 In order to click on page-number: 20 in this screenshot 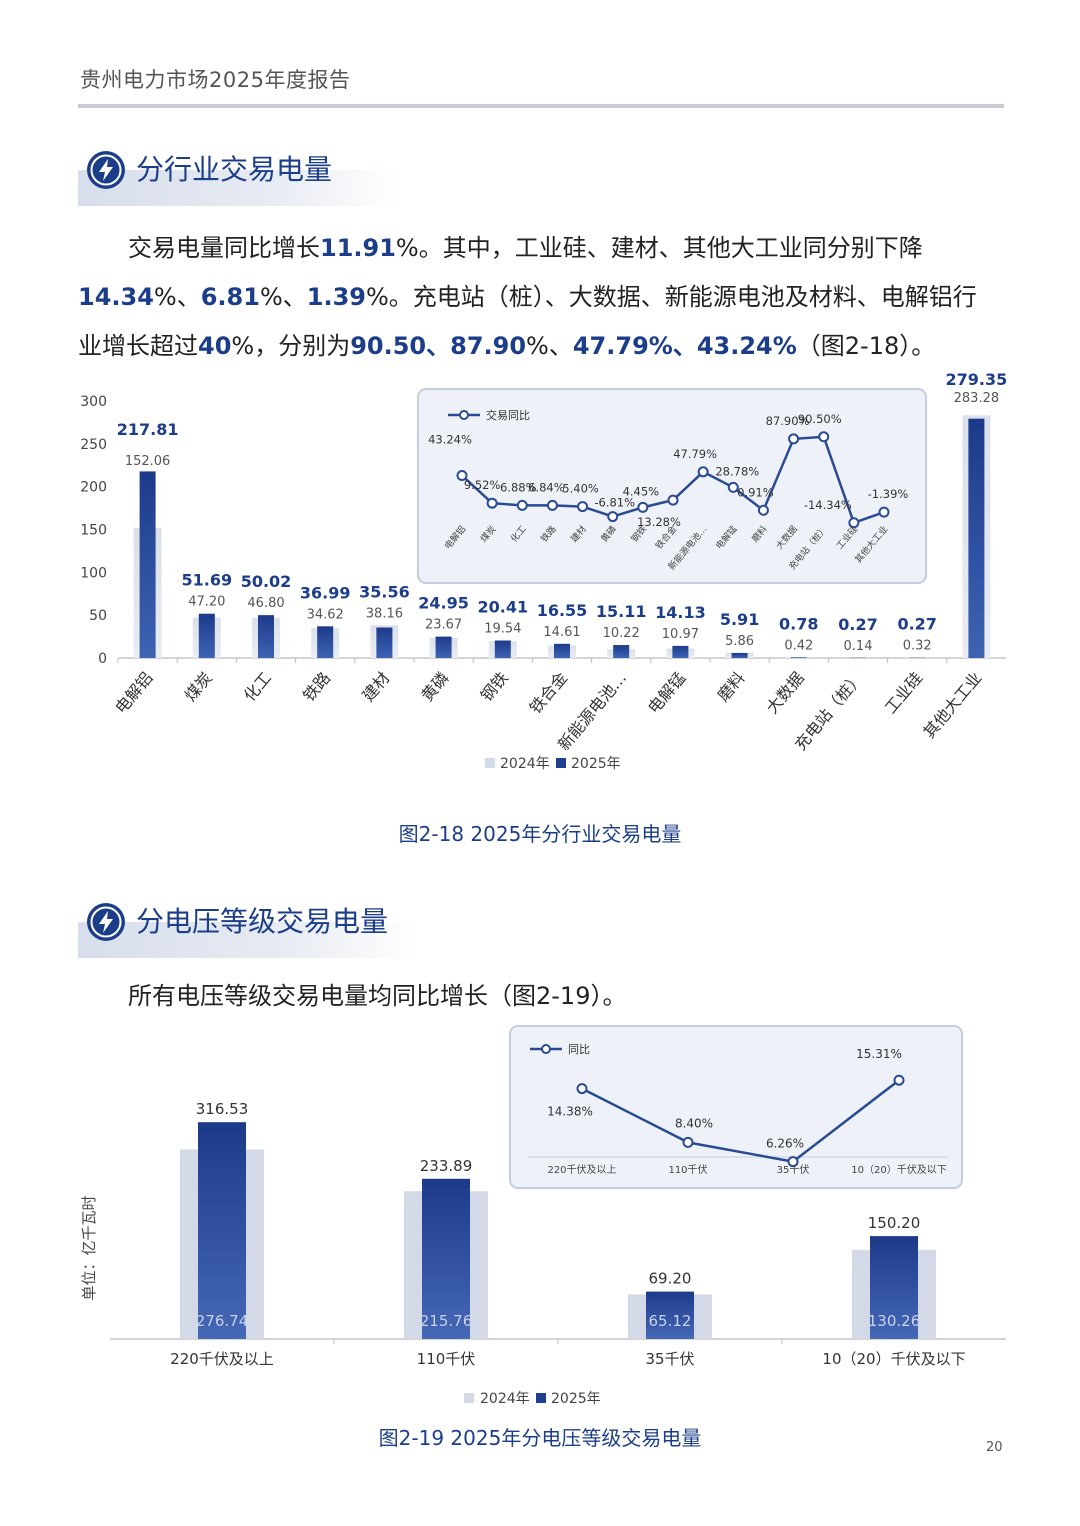, I will do `click(994, 1447)`.